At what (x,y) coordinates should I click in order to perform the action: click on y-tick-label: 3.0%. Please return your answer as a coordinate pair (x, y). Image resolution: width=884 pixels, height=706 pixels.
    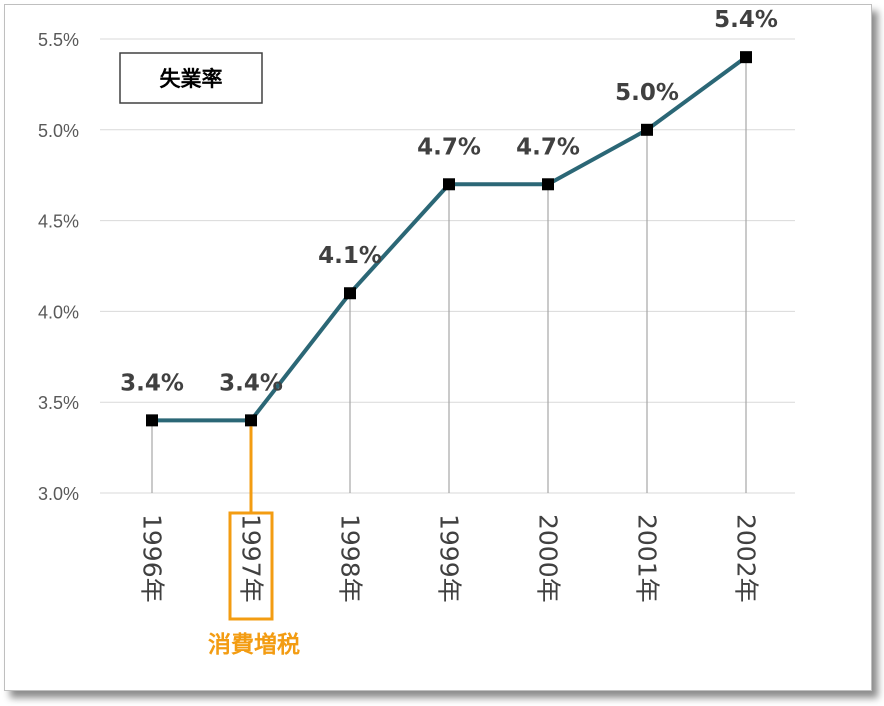
    Looking at the image, I should click on (58, 494).